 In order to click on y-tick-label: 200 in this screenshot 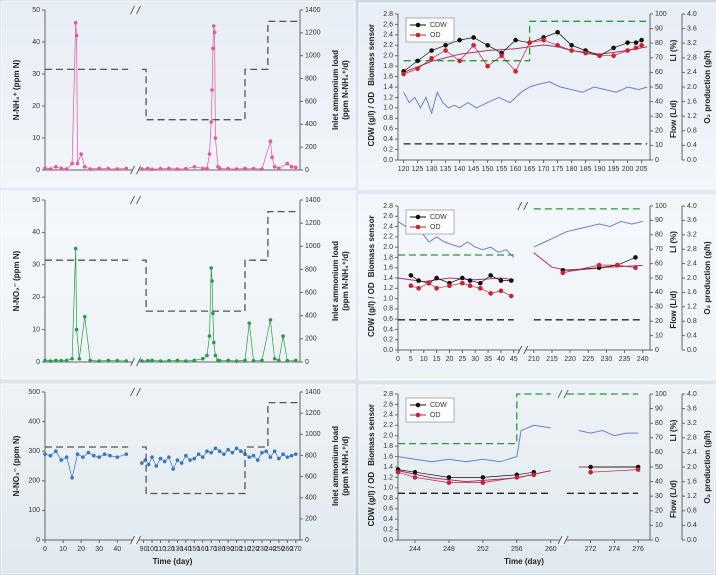, I will do `click(34, 481)`.